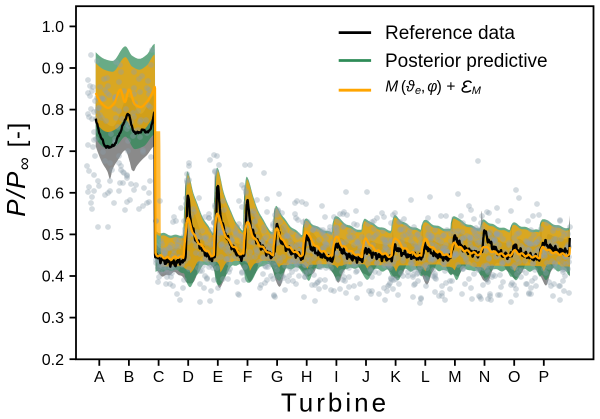 Image resolution: width=600 pixels, height=419 pixels. What do you see at coordinates (53, 27) in the screenshot?
I see `svg-text: 1.0` at bounding box center [53, 27].